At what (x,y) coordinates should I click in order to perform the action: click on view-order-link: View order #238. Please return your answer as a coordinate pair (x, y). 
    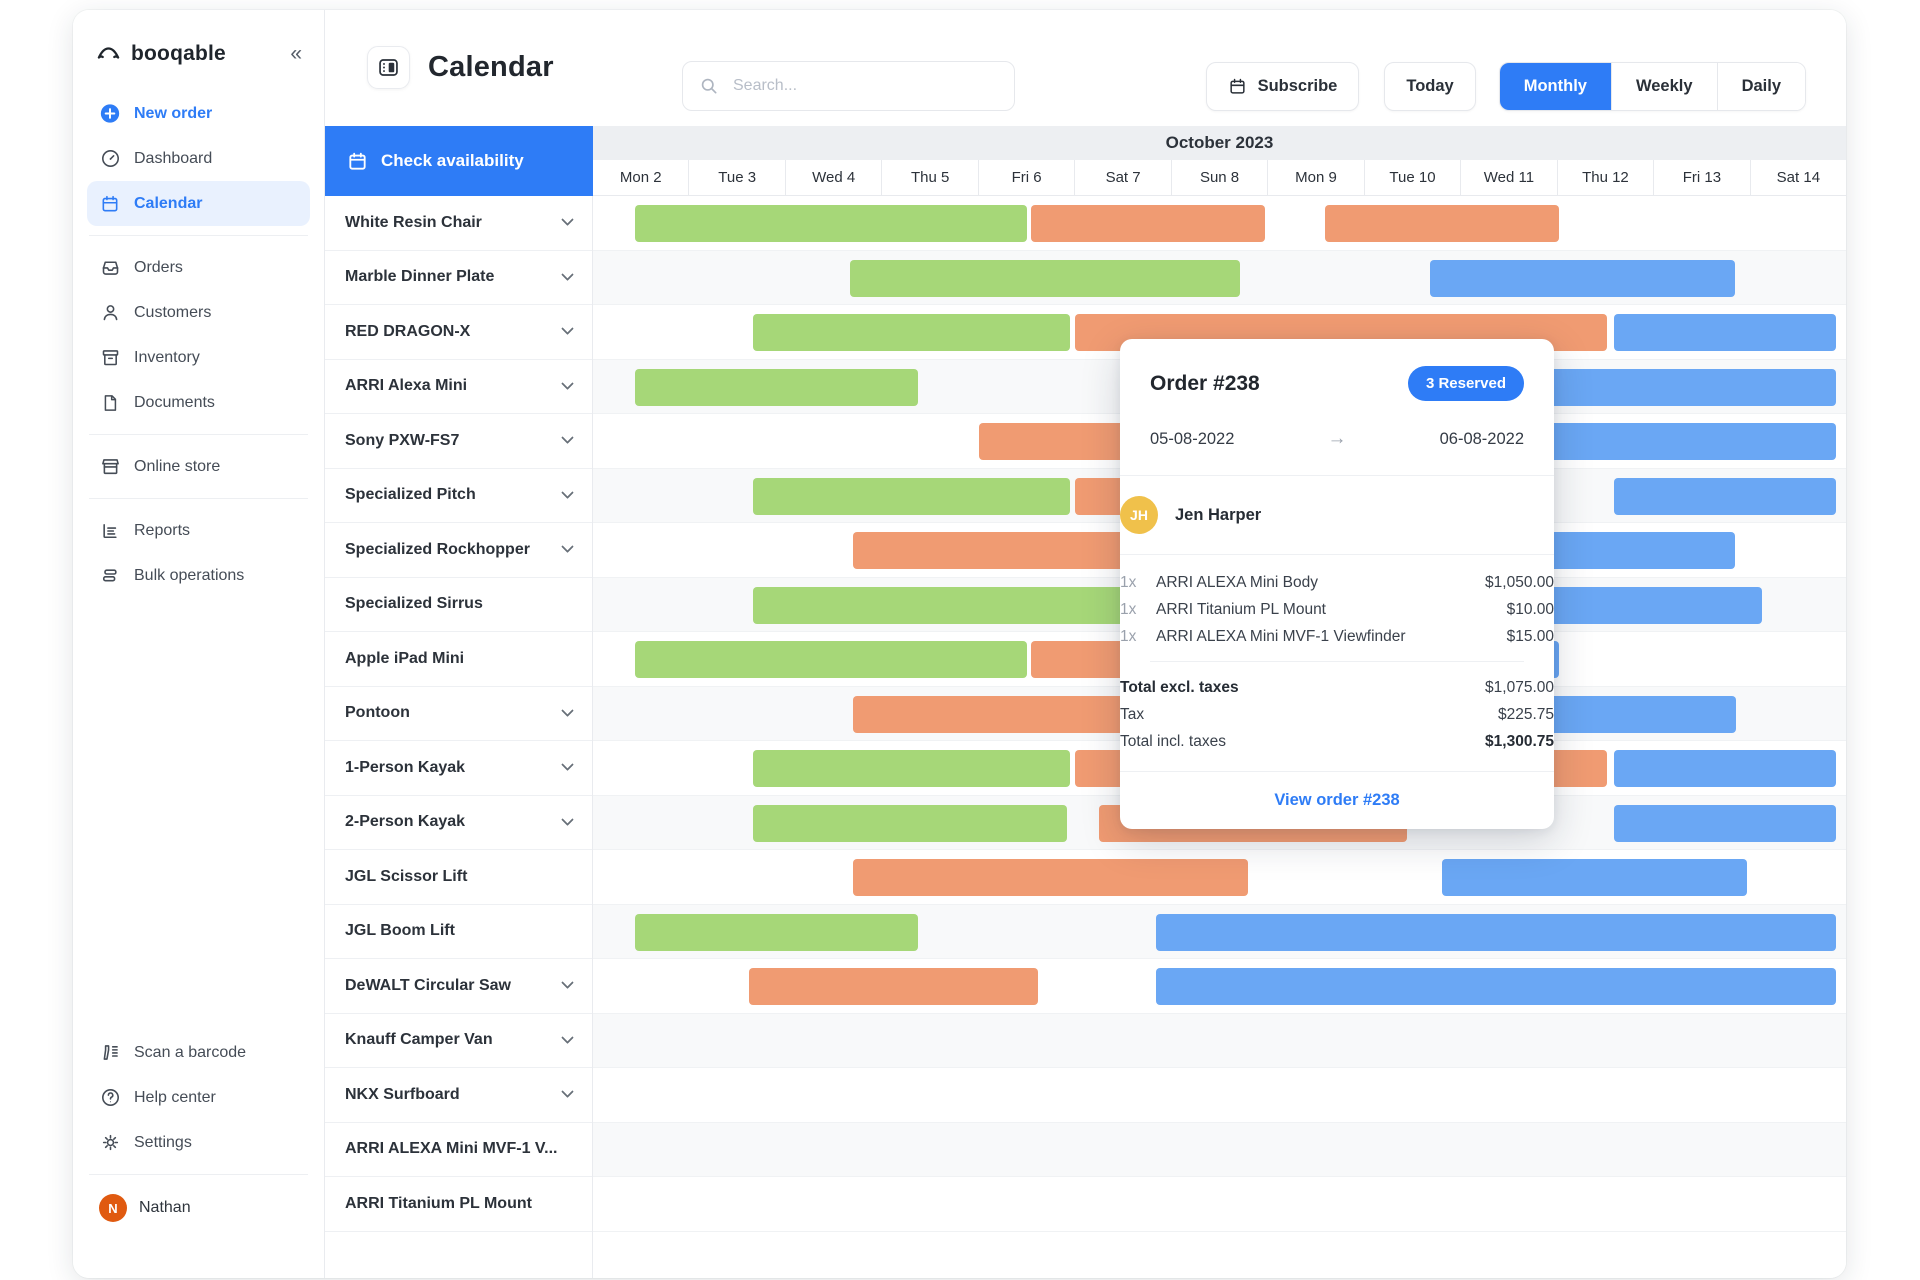
    Looking at the image, I should click on (1337, 800).